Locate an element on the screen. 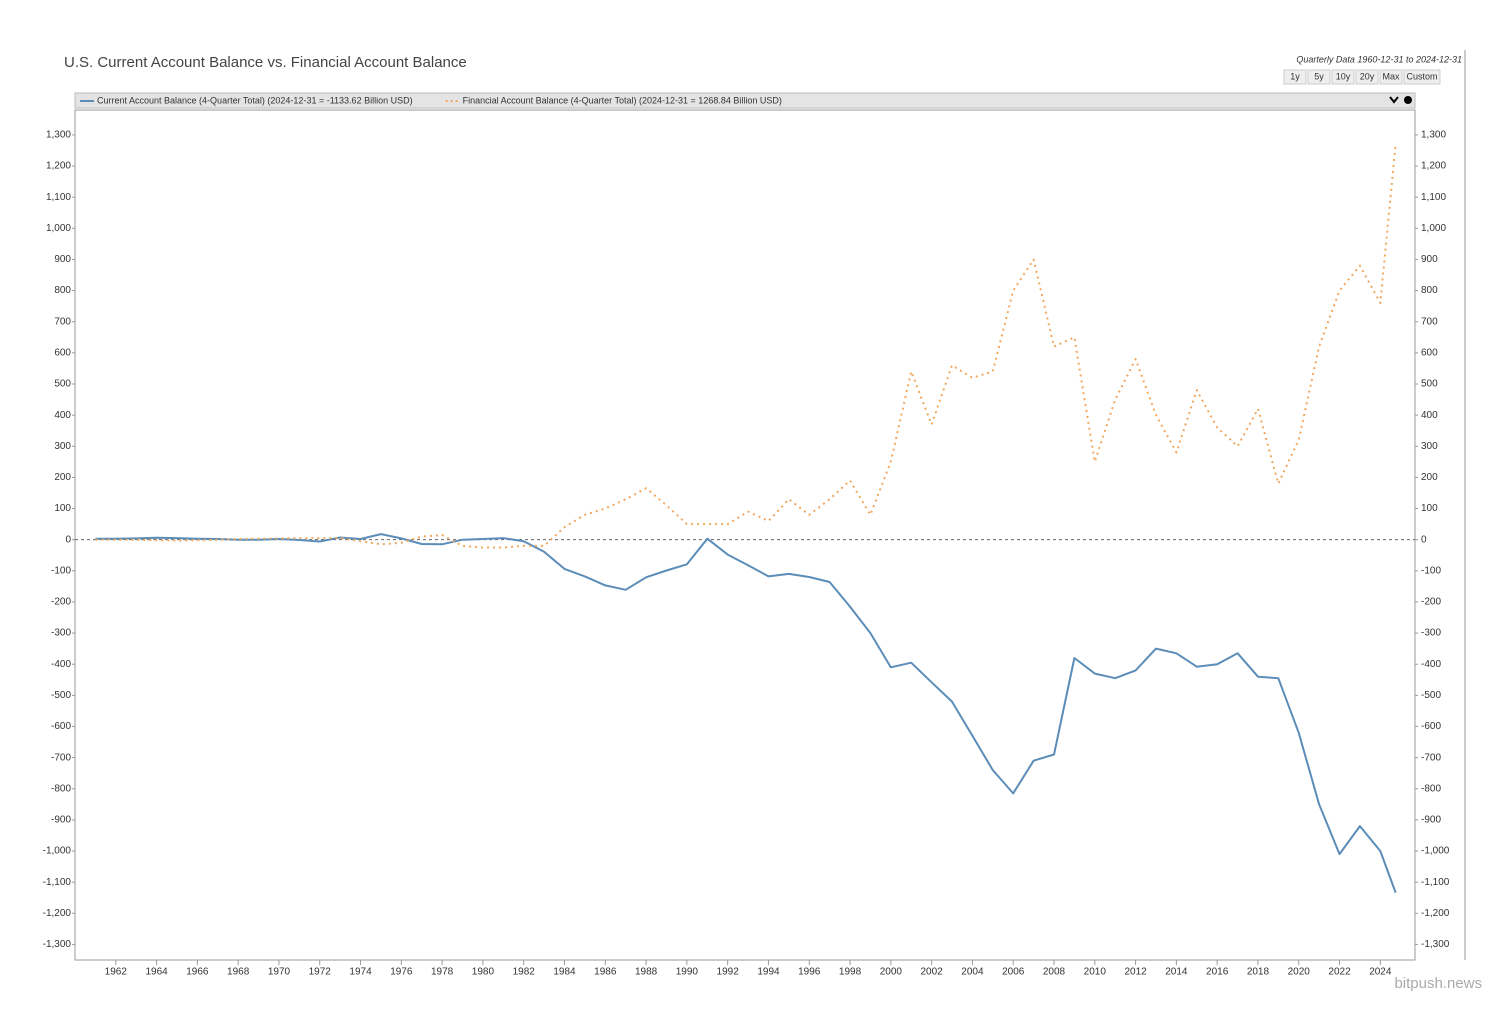 This screenshot has height=1015, width=1502. x-tick-label: 1988 is located at coordinates (646, 972).